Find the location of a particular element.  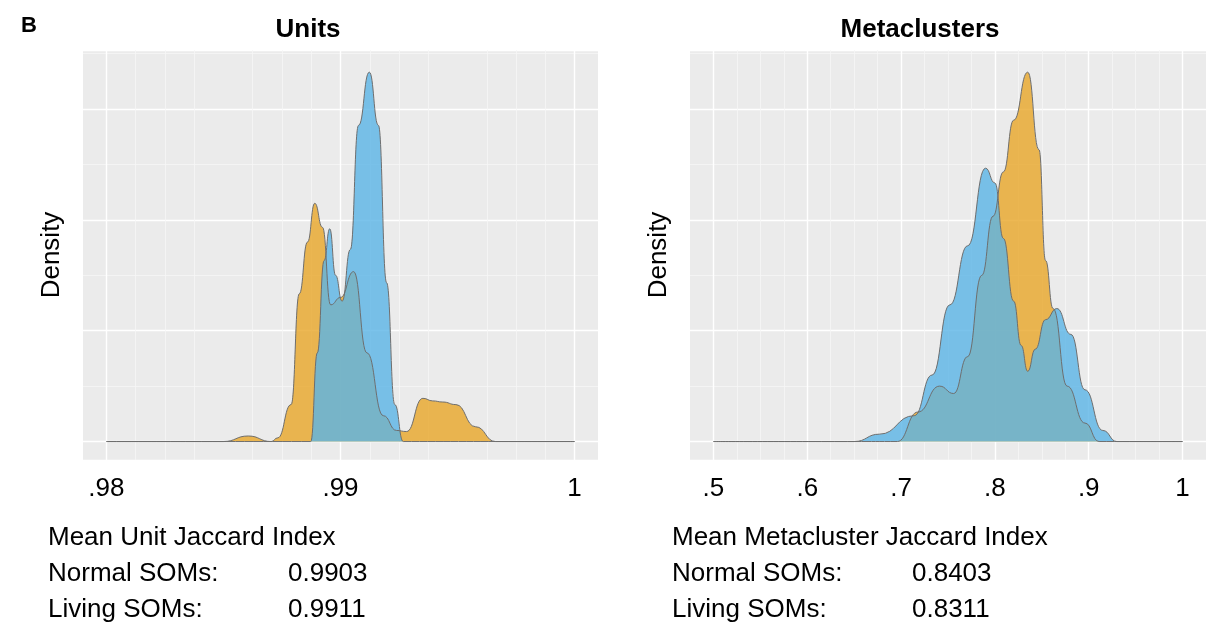

x-tick-label: .5 is located at coordinates (713, 487).